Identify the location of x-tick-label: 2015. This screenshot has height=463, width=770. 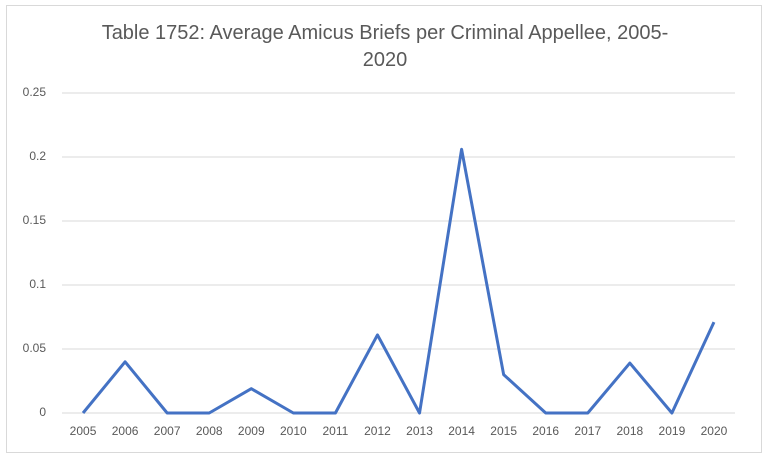
(503, 431).